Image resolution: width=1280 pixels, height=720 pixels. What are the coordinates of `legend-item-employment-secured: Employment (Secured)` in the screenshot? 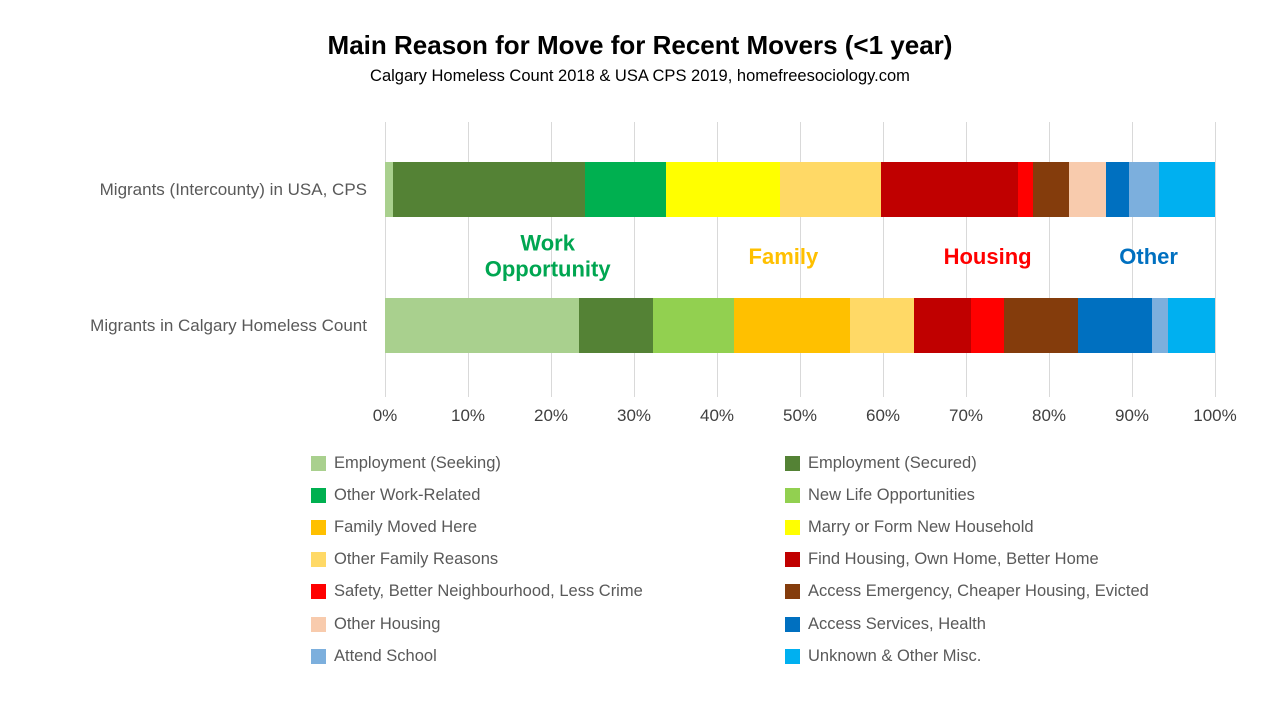 It's located at (1005, 463).